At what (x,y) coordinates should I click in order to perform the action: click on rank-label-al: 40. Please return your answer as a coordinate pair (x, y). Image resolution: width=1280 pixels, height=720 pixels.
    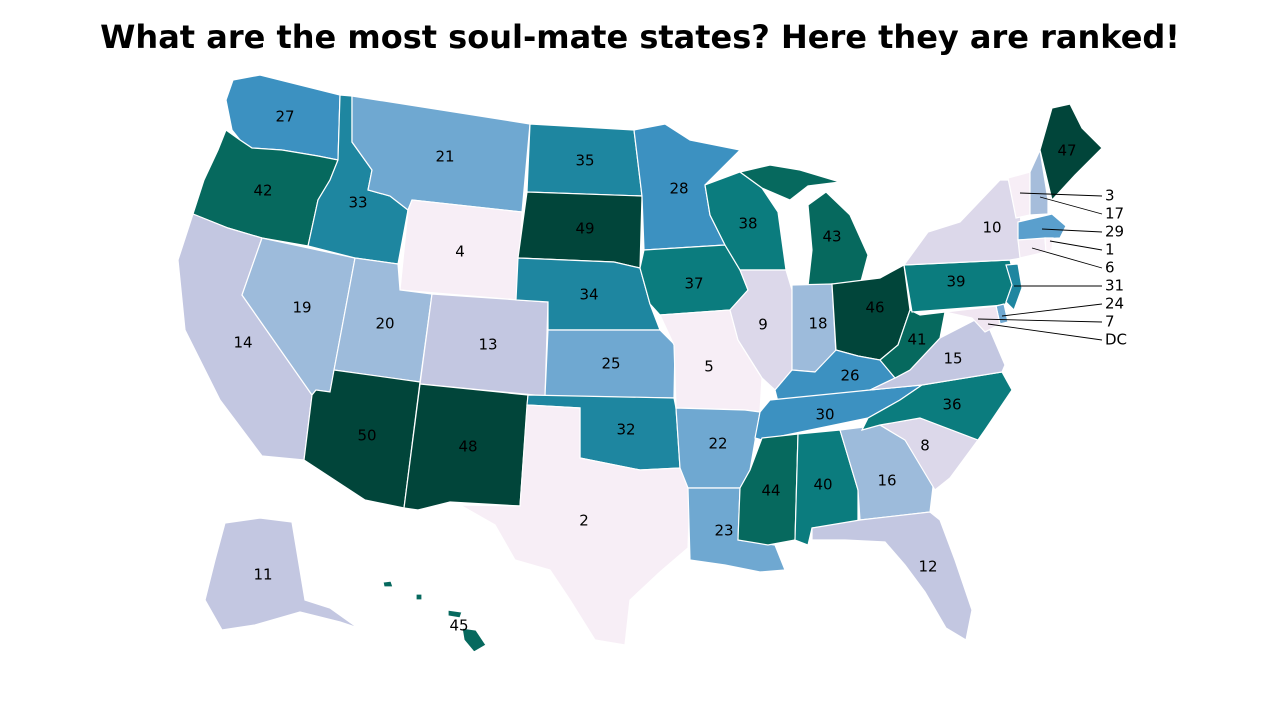
    Looking at the image, I should click on (822, 485).